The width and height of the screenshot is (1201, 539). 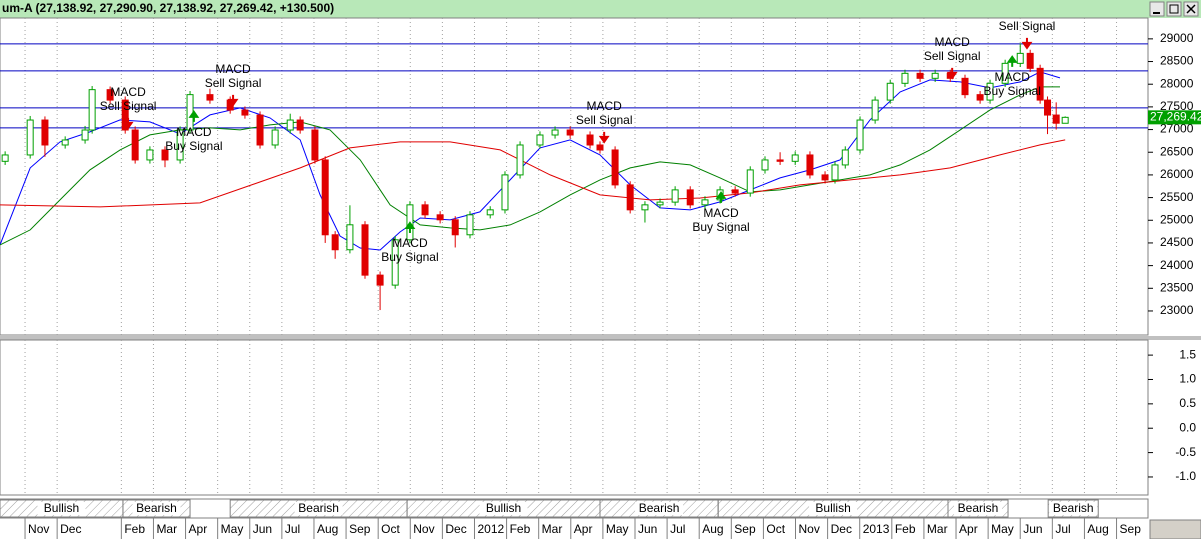 I want to click on maximize-icon, so click(x=1174, y=9).